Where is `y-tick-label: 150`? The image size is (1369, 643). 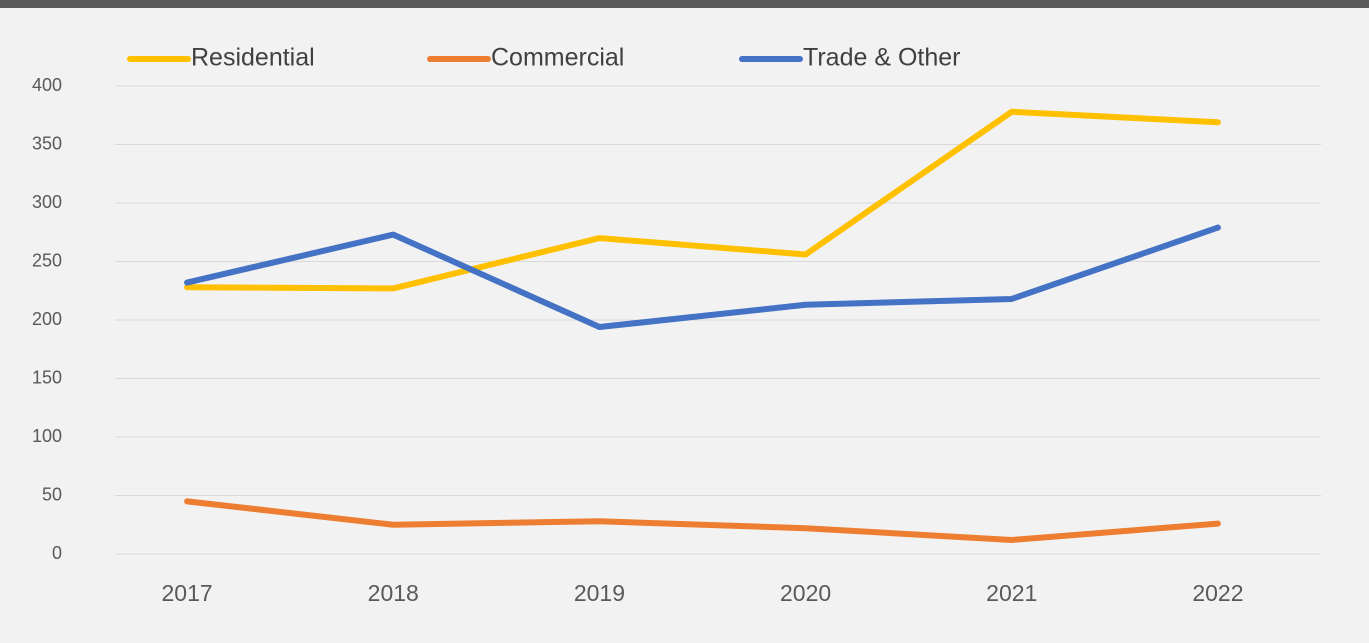 y-tick-label: 150 is located at coordinates (47, 377).